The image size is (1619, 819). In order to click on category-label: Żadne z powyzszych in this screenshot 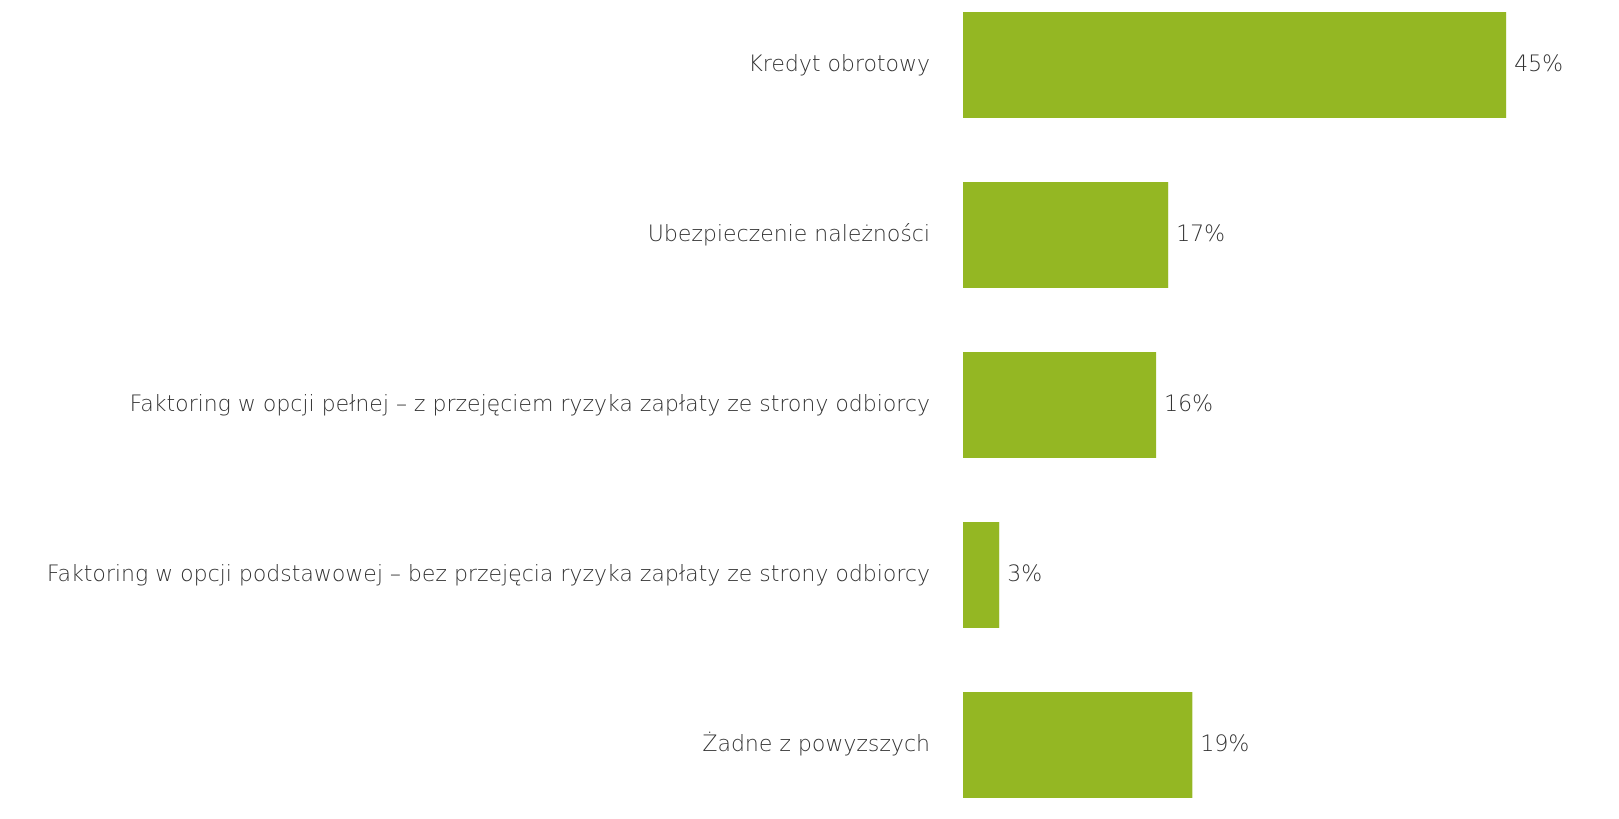, I will do `click(816, 744)`.